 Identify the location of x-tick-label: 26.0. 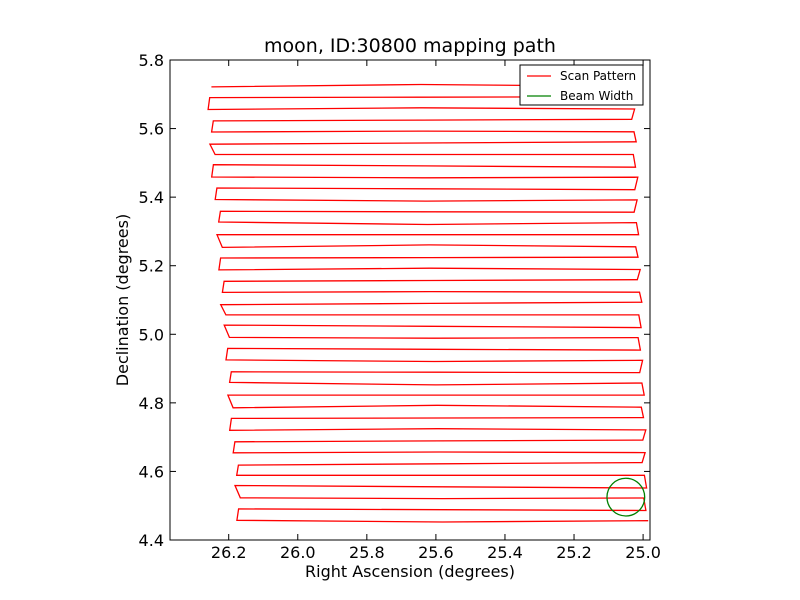
(298, 552).